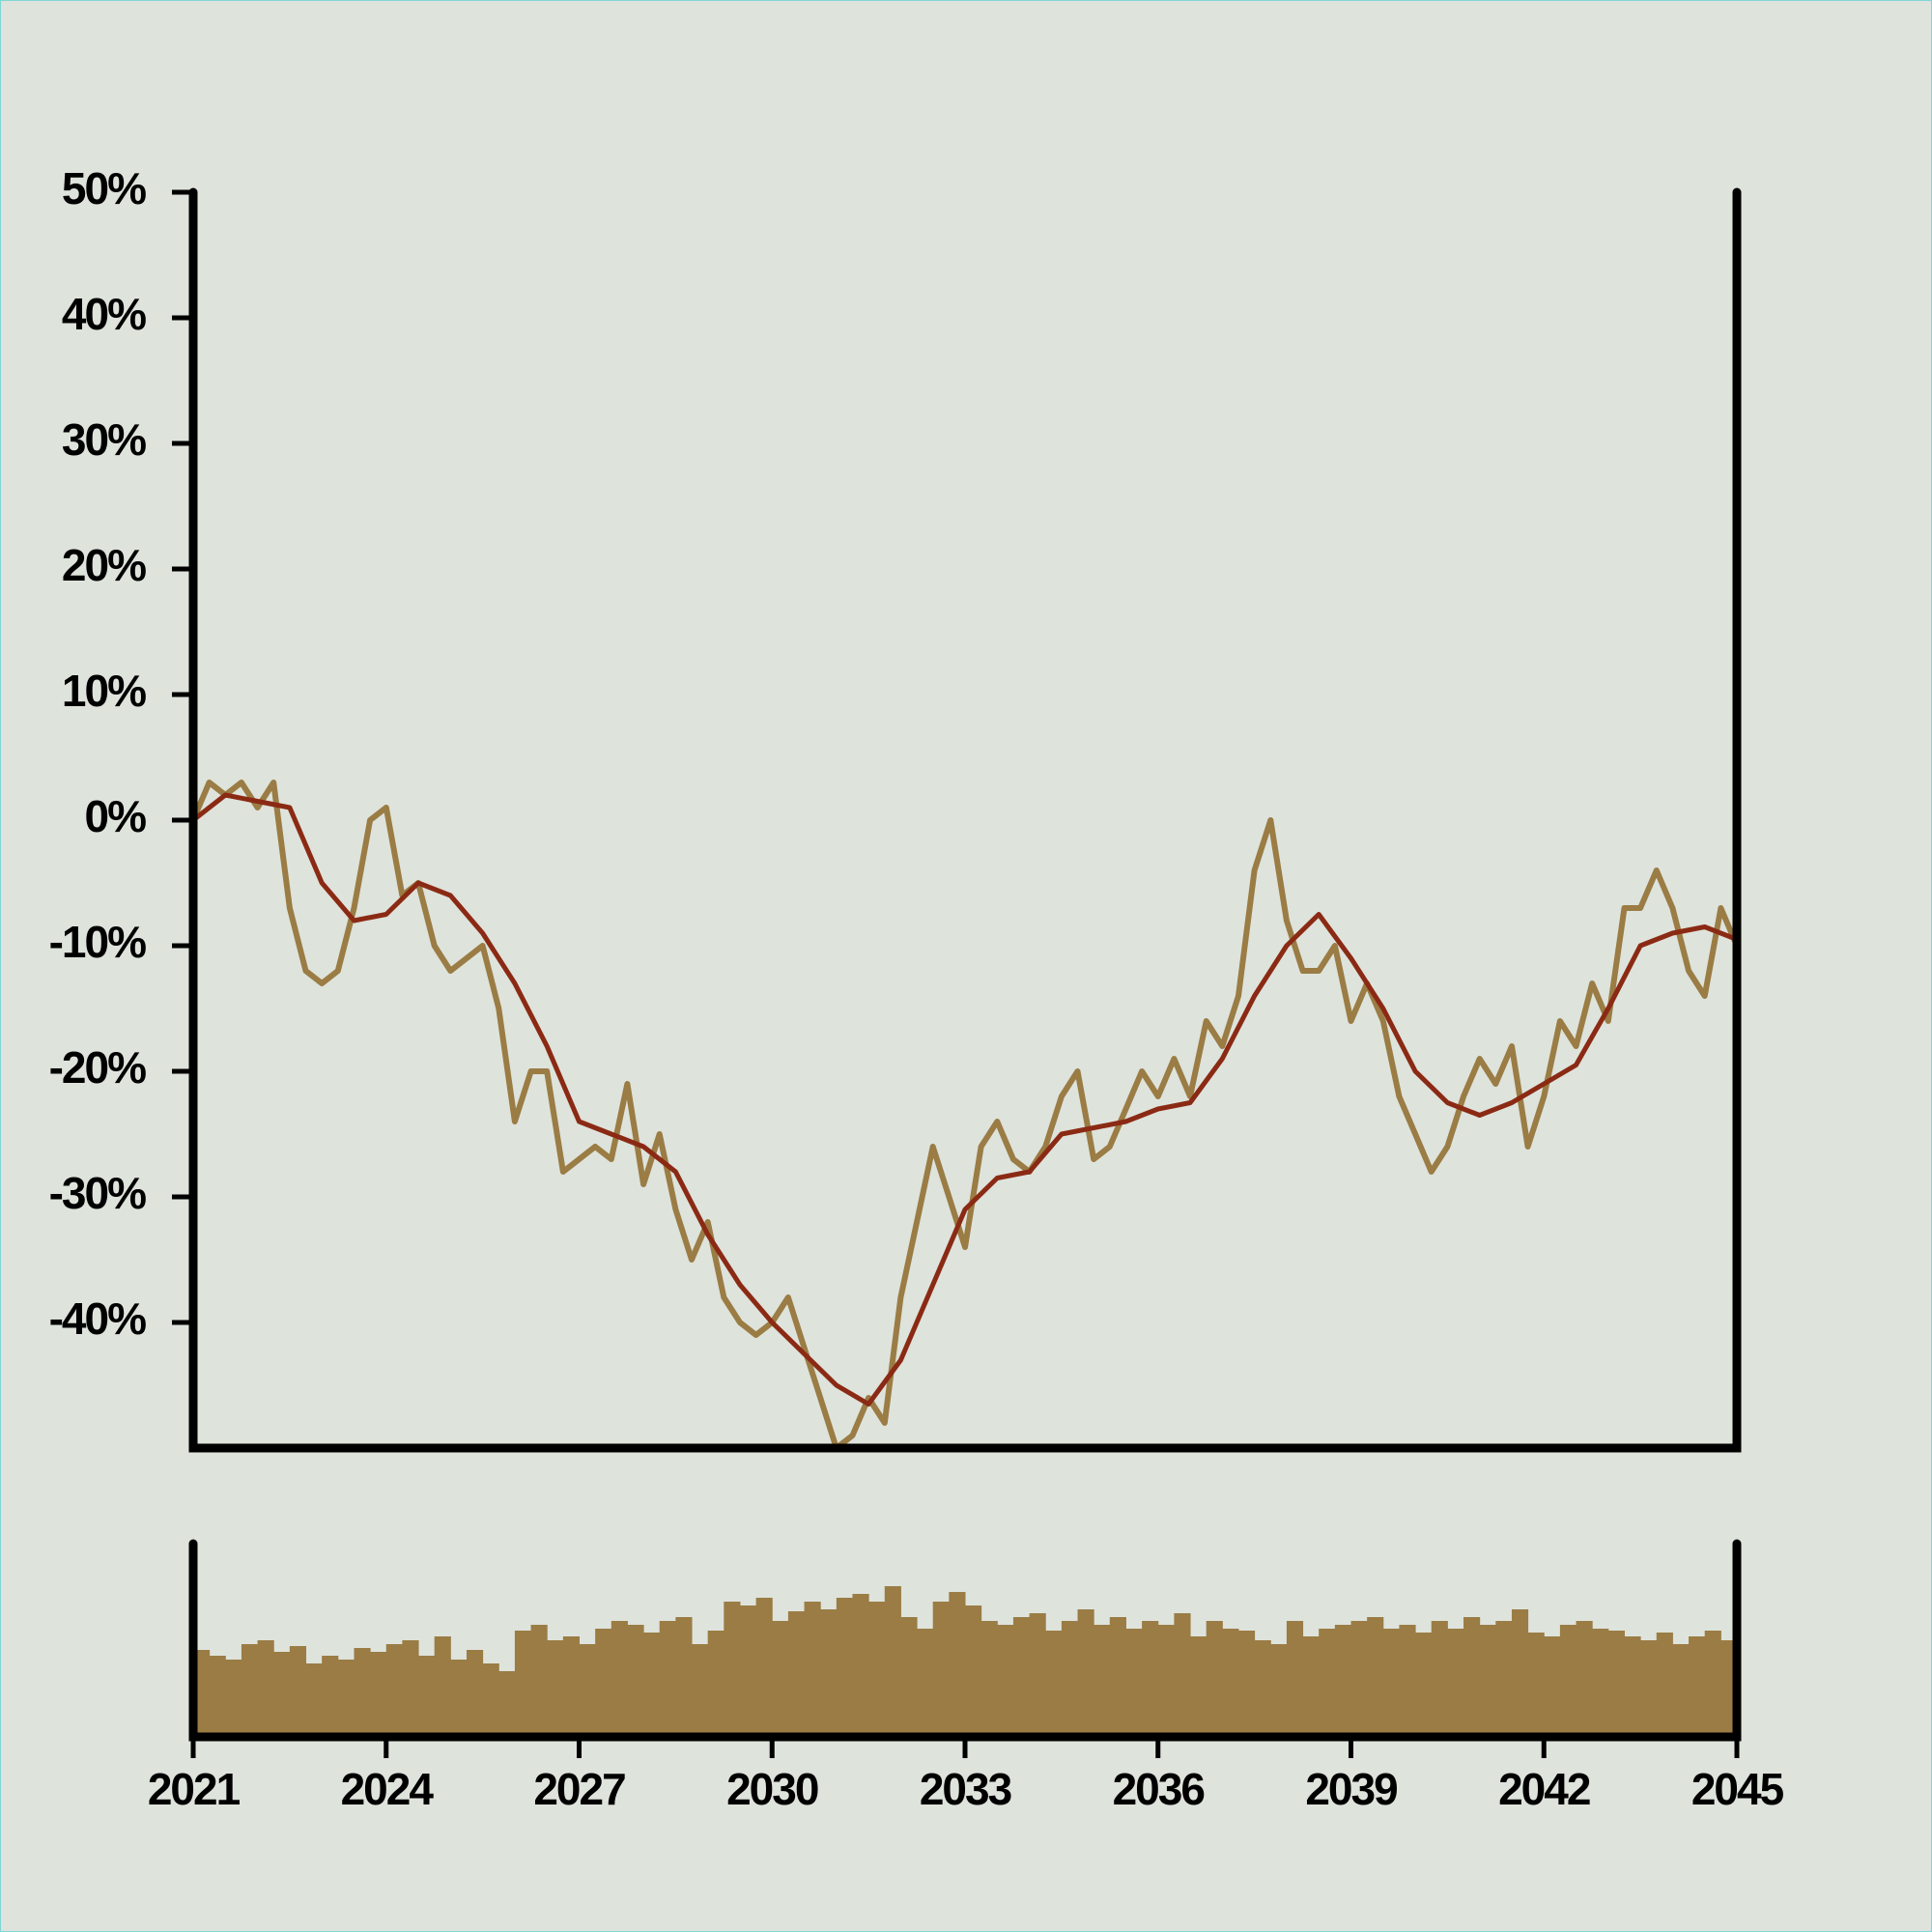  What do you see at coordinates (772, 1789) in the screenshot?
I see `x-tick-label: 2030` at bounding box center [772, 1789].